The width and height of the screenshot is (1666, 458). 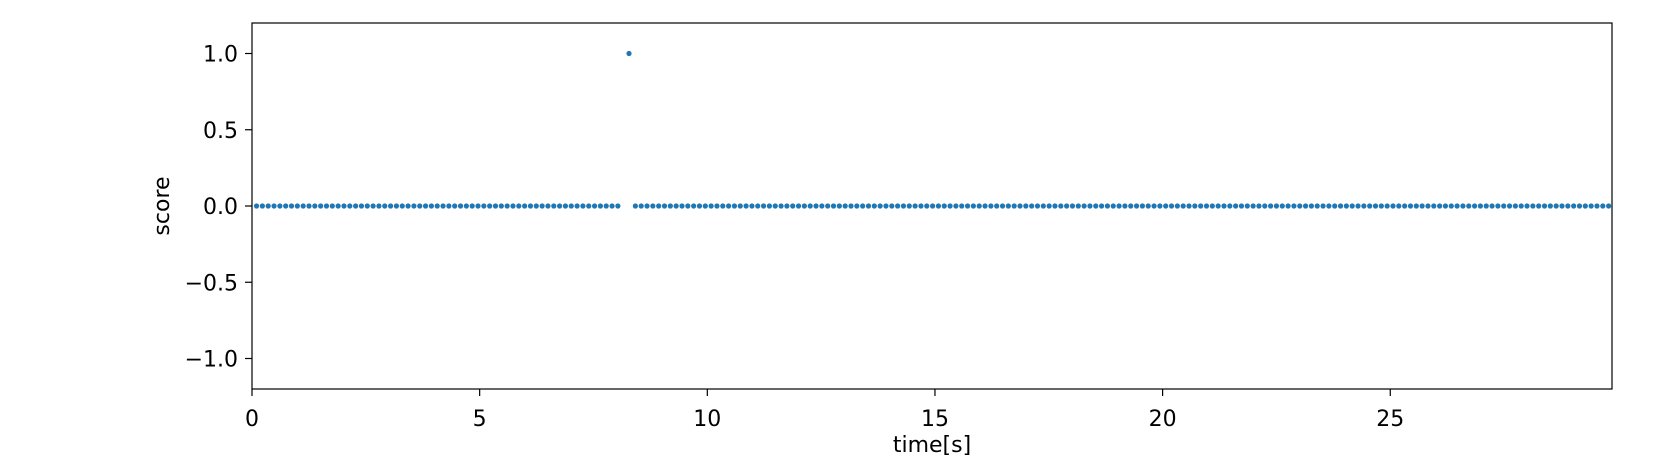 I want to click on y-axis-label: score, so click(x=162, y=205).